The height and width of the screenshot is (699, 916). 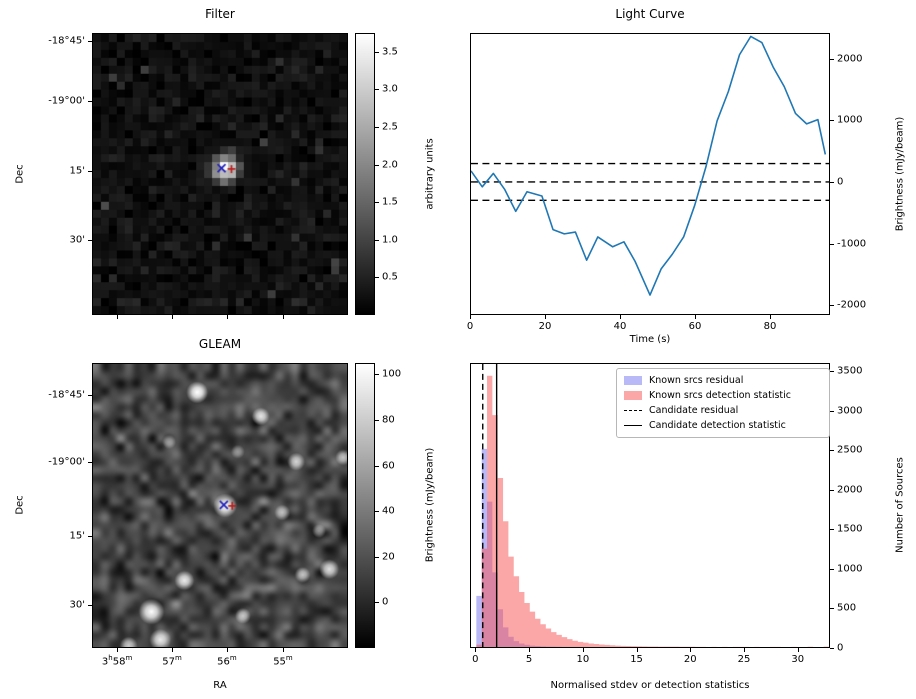 What do you see at coordinates (365, 505) in the screenshot?
I see `gleam-colorbar-gradient` at bounding box center [365, 505].